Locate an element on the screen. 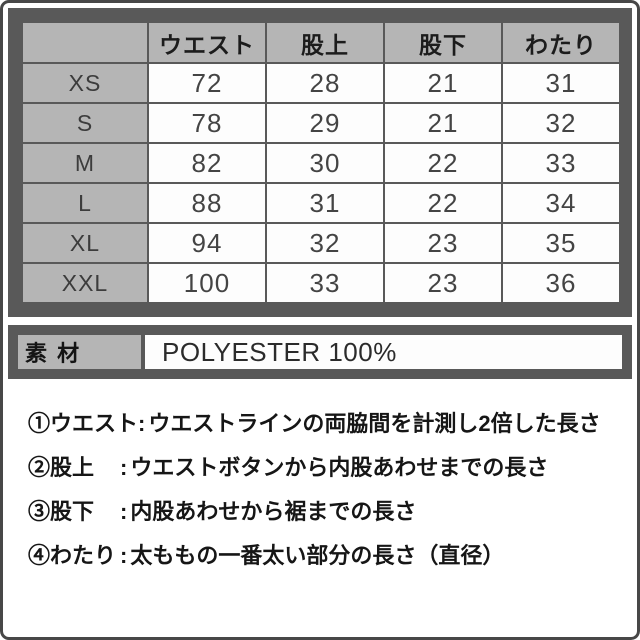 This screenshot has width=640, height=640. column-header-thigh: わたり is located at coordinates (561, 42).